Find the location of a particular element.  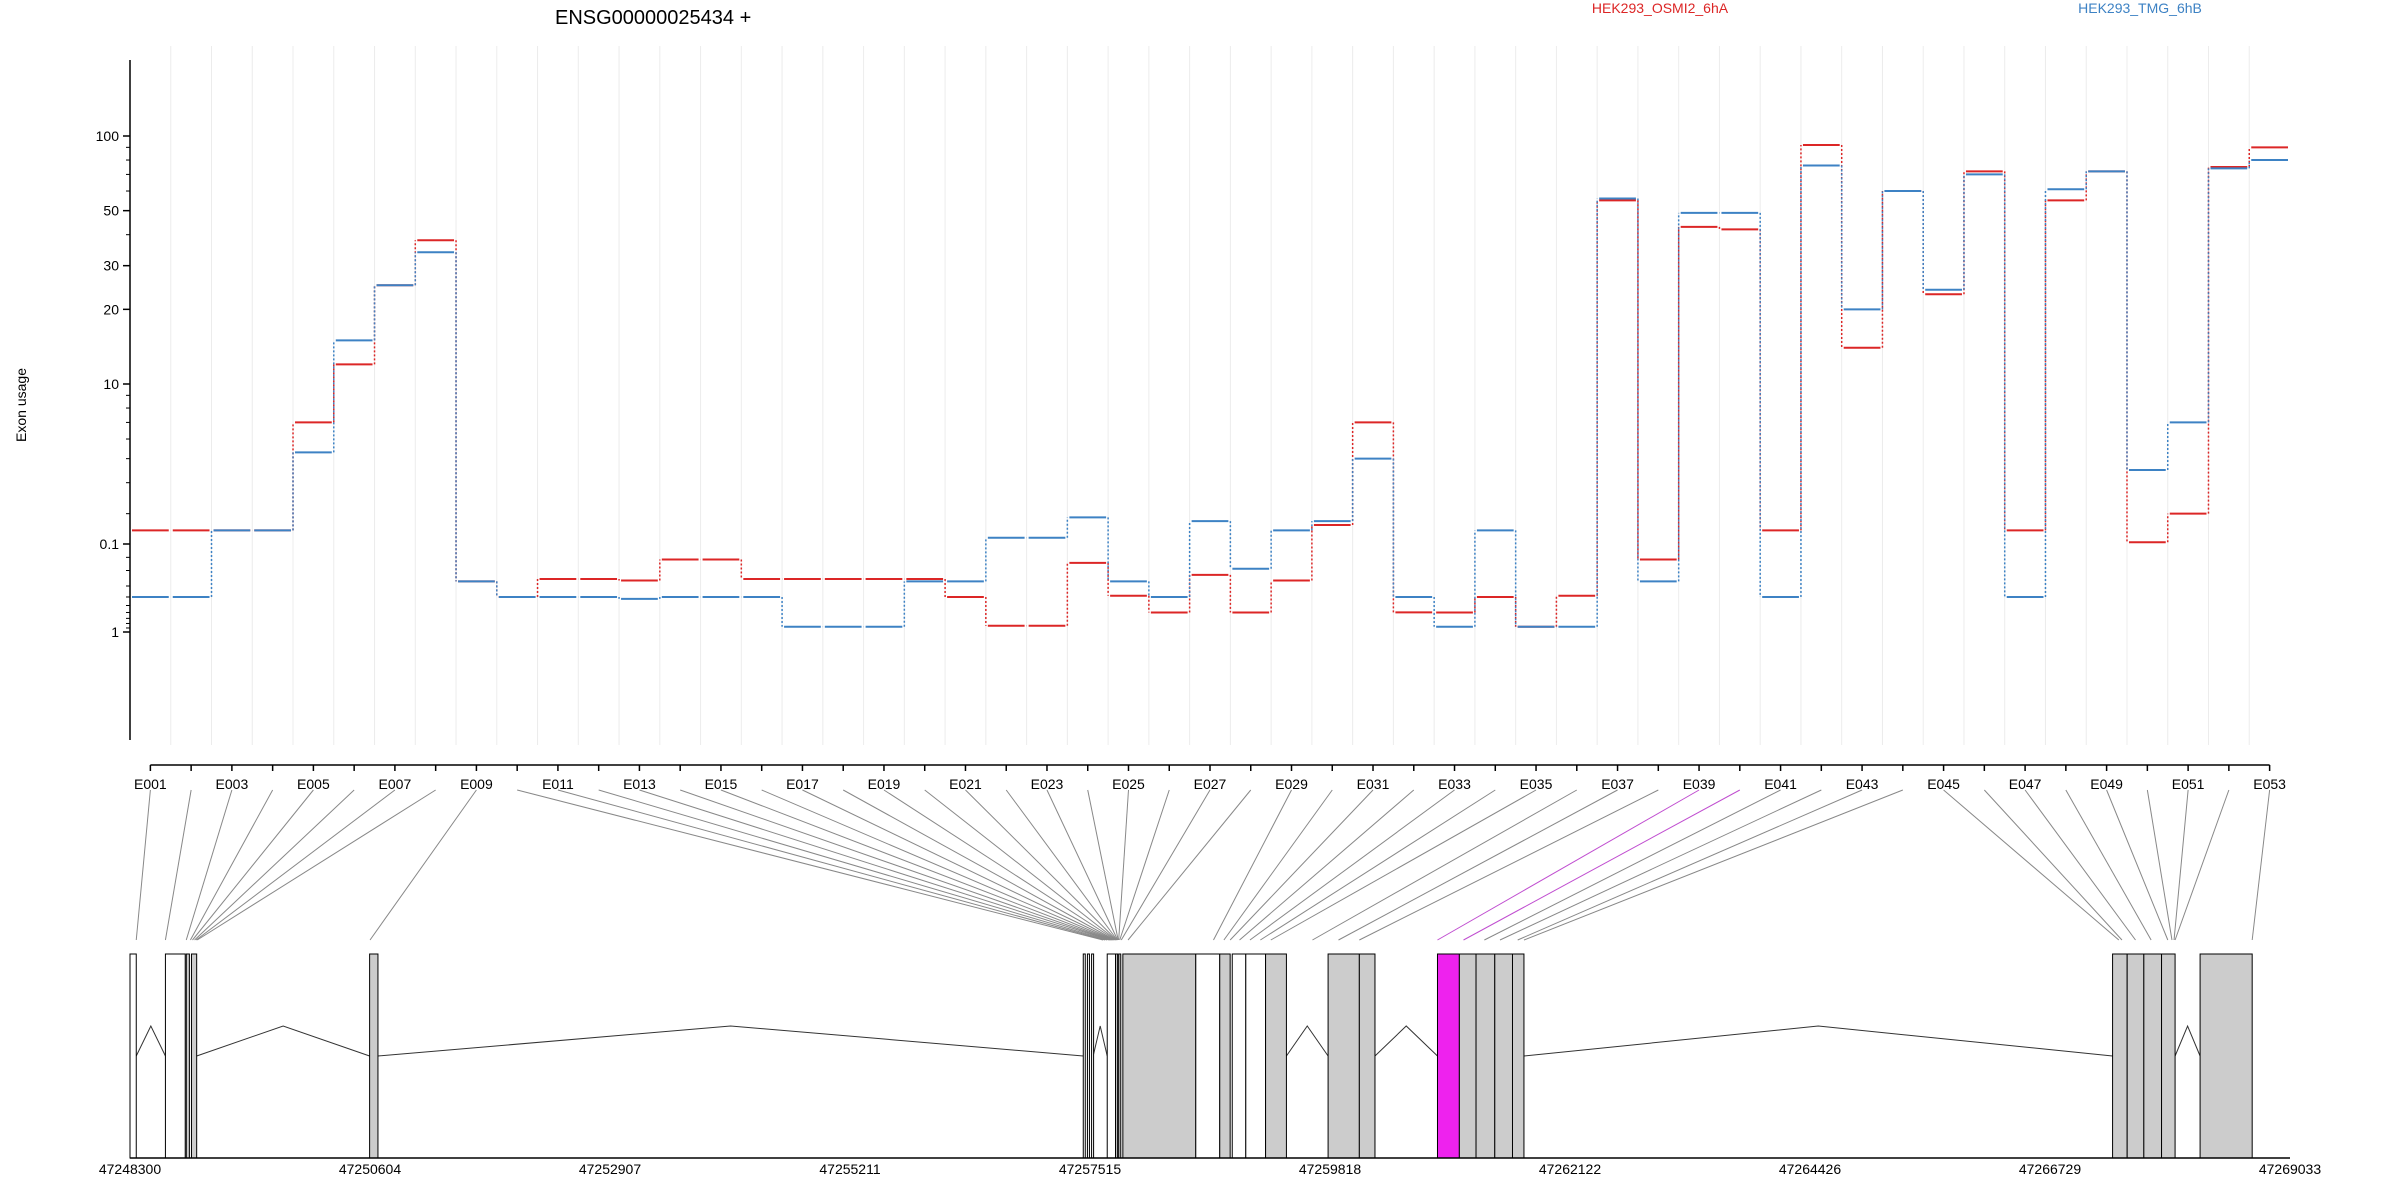

exon-tick-label: E049 is located at coordinates (2106, 784).